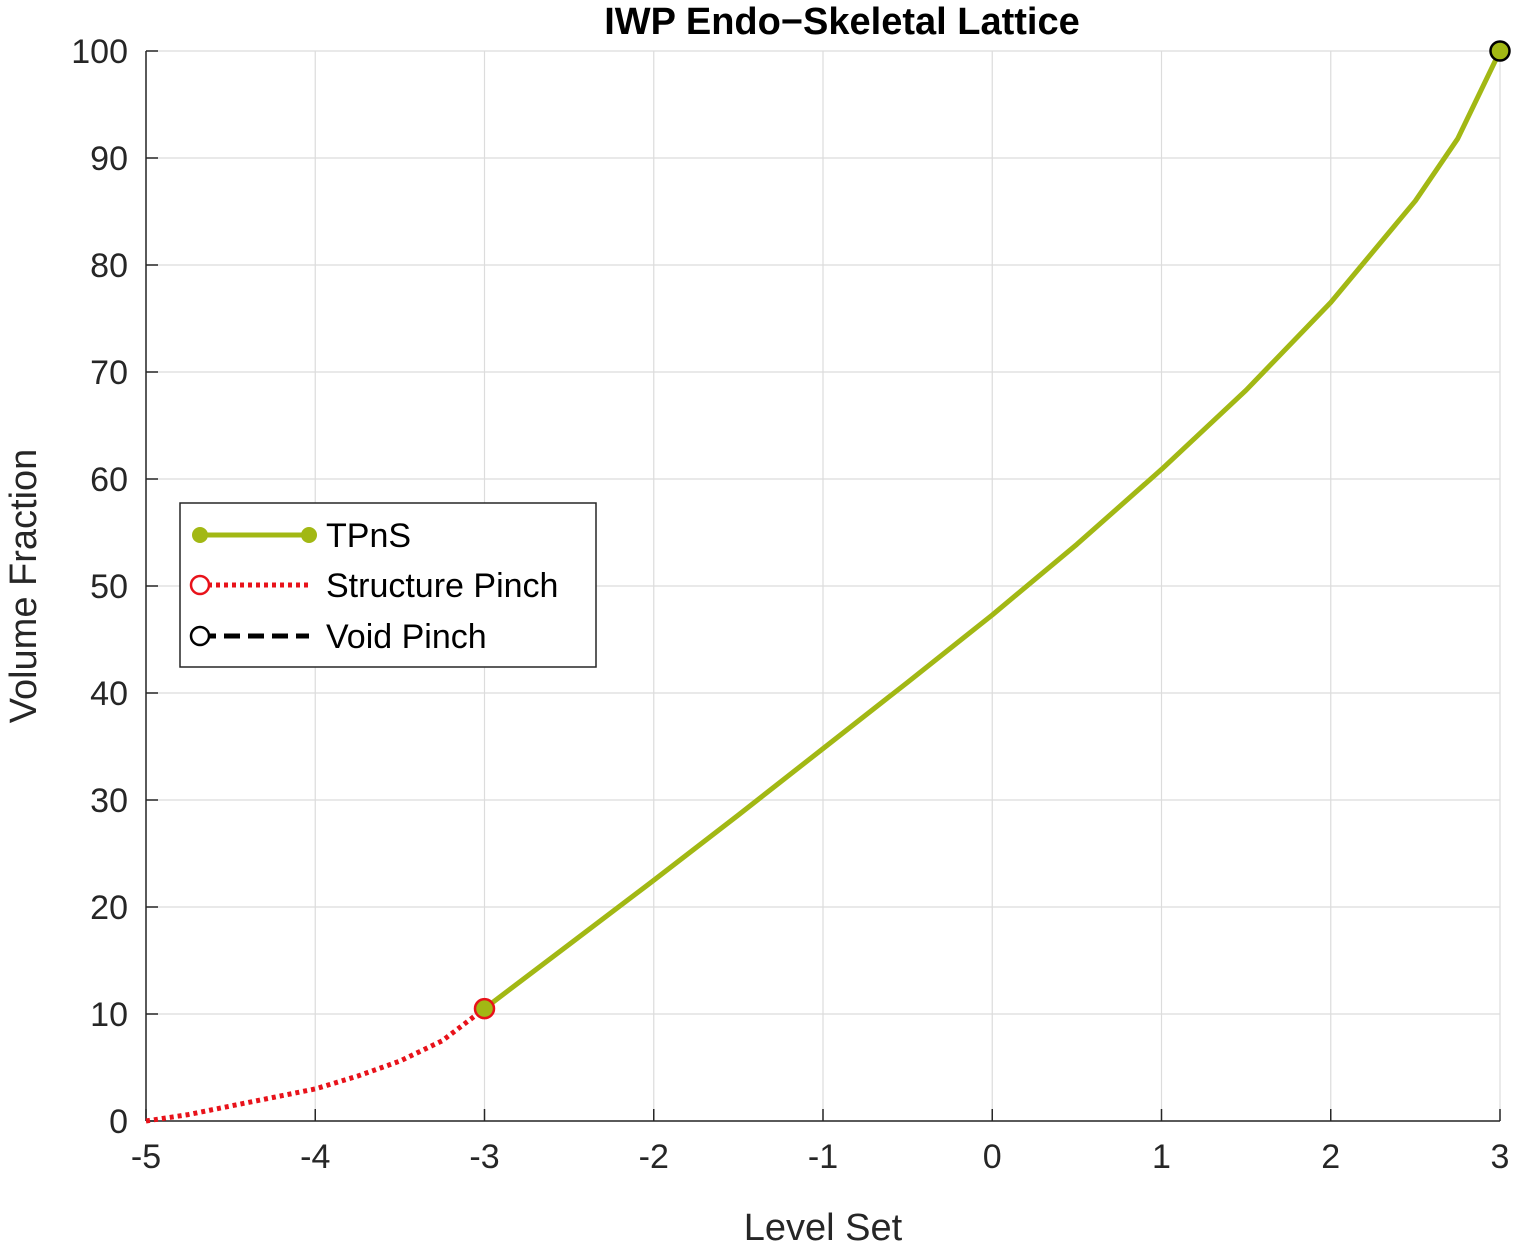 Image resolution: width=1515 pixels, height=1244 pixels. What do you see at coordinates (1161, 1157) in the screenshot?
I see `x-tick-label: 1` at bounding box center [1161, 1157].